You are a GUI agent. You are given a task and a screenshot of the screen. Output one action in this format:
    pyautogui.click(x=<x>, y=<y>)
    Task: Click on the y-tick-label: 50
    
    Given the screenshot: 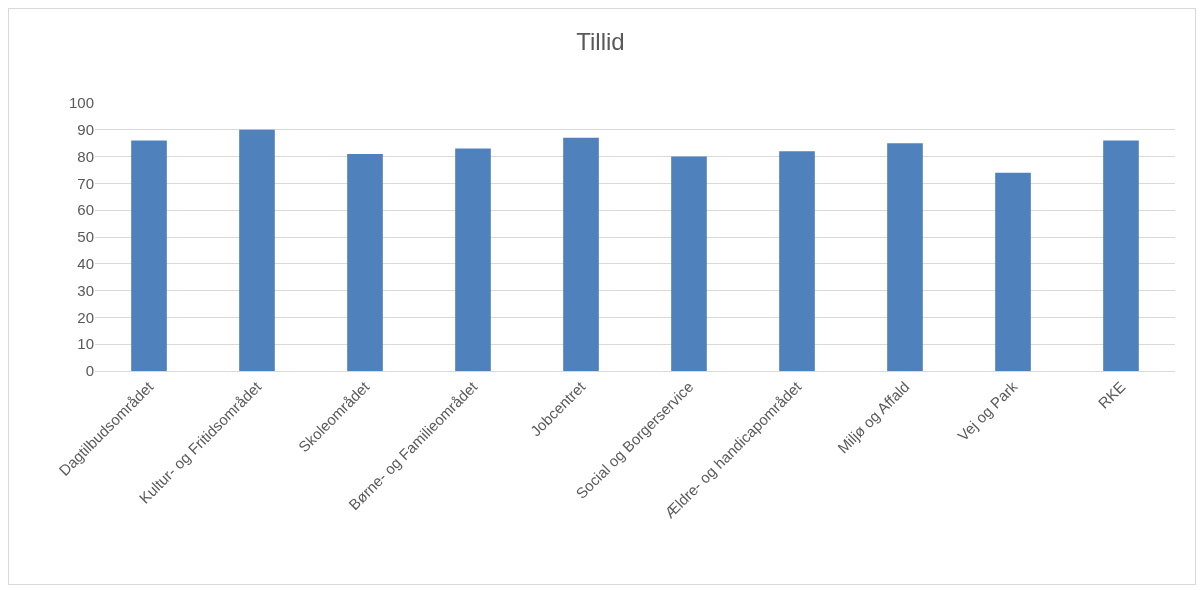 What is the action you would take?
    pyautogui.click(x=85, y=237)
    